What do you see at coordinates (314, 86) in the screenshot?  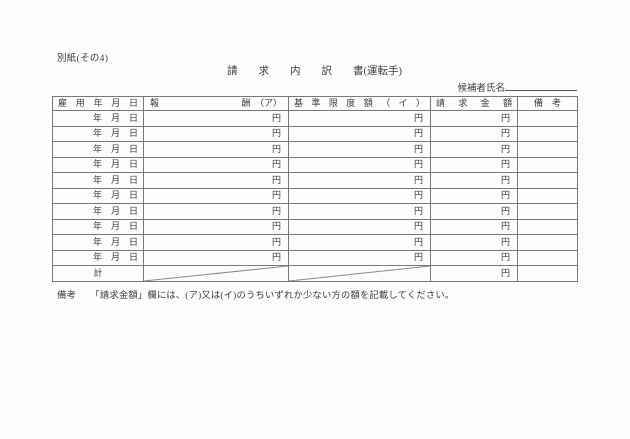 I see `candidate-name-line: 候補者氏名` at bounding box center [314, 86].